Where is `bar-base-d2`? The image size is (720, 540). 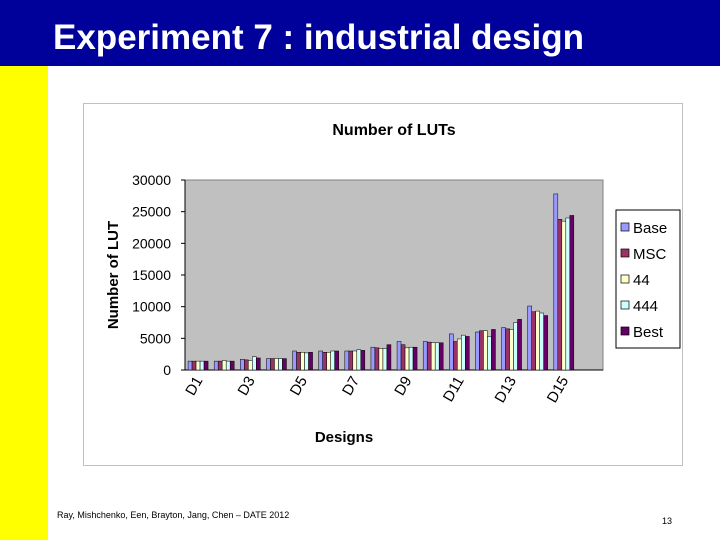 bar-base-d2 is located at coordinates (216, 365).